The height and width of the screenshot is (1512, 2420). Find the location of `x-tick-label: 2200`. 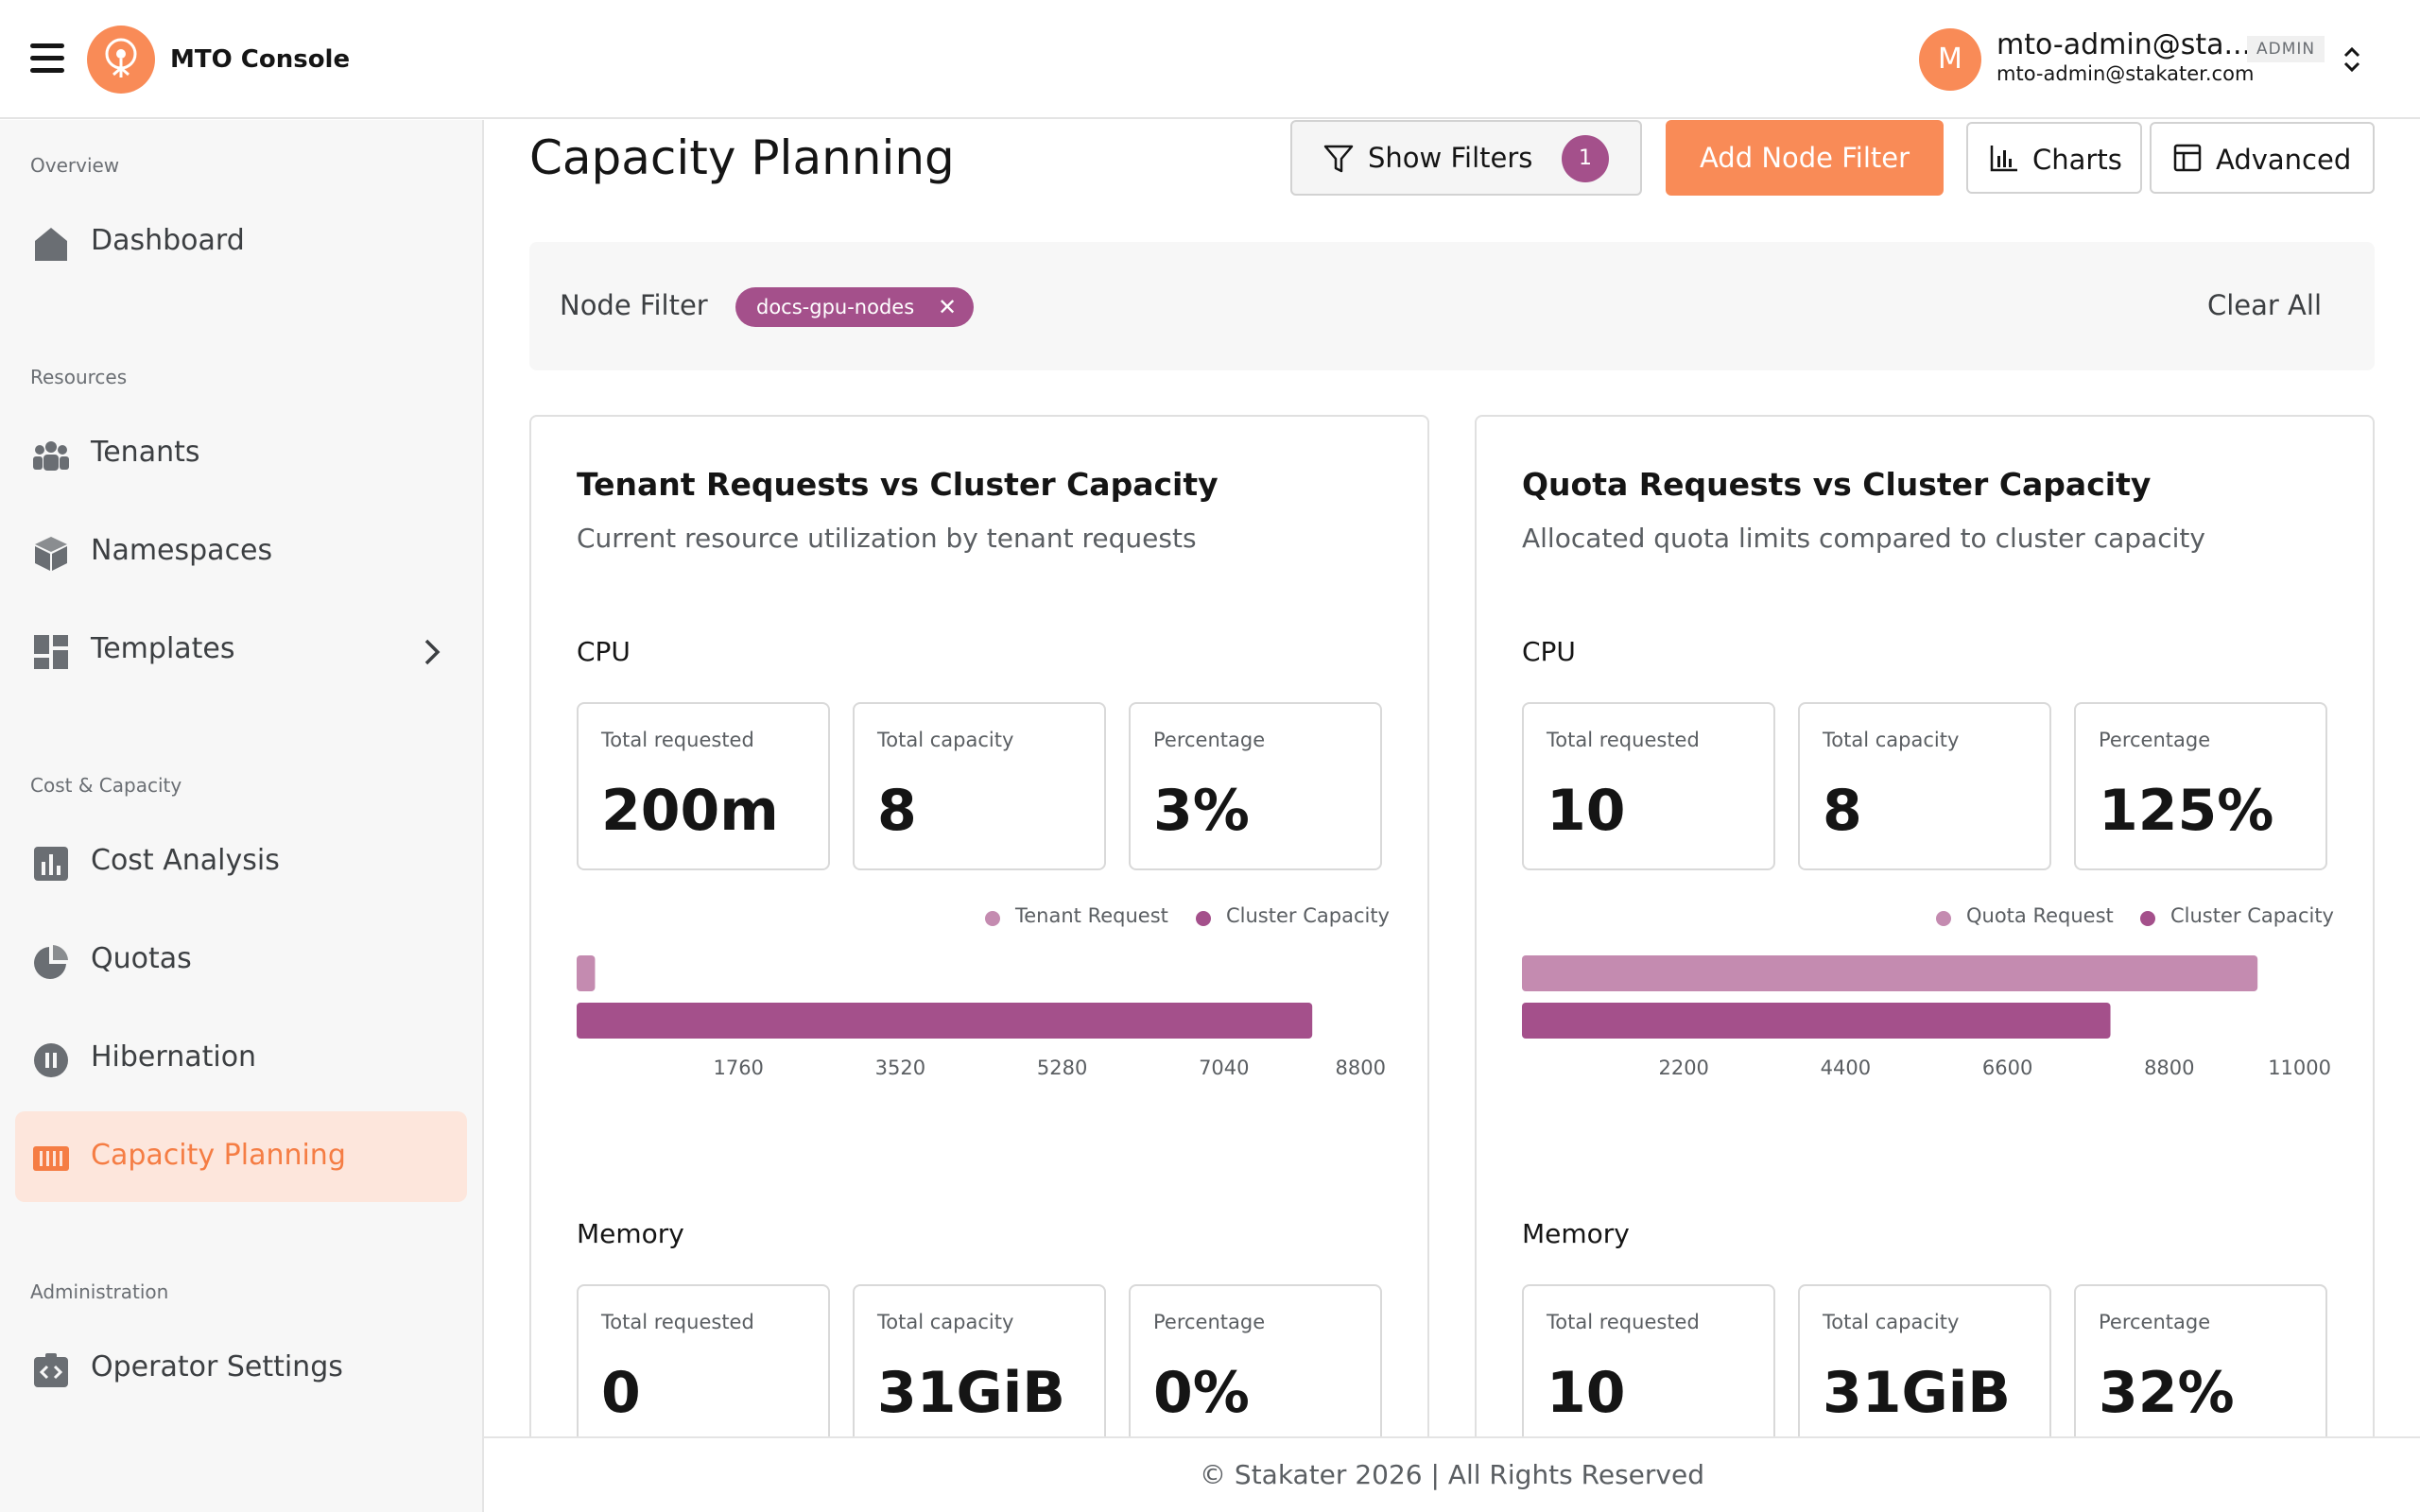

x-tick-label: 2200 is located at coordinates (1683, 1068).